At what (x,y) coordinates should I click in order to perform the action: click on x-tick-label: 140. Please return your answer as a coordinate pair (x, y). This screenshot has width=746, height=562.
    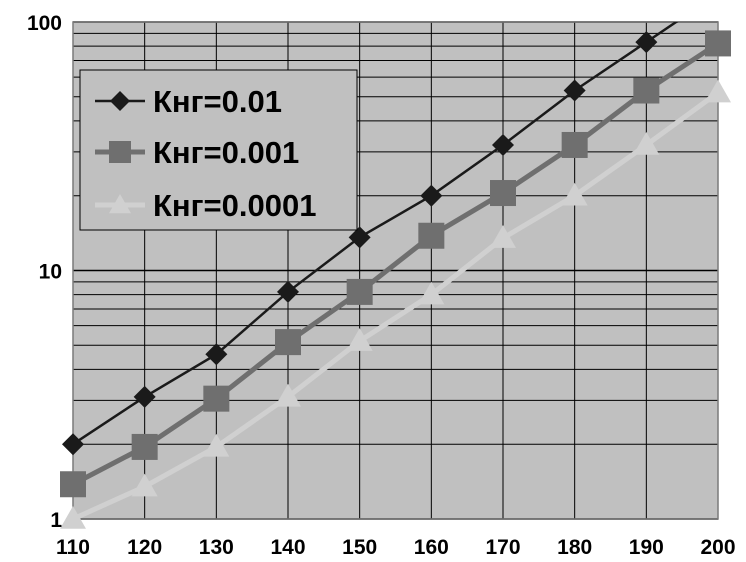
    Looking at the image, I should click on (287, 547).